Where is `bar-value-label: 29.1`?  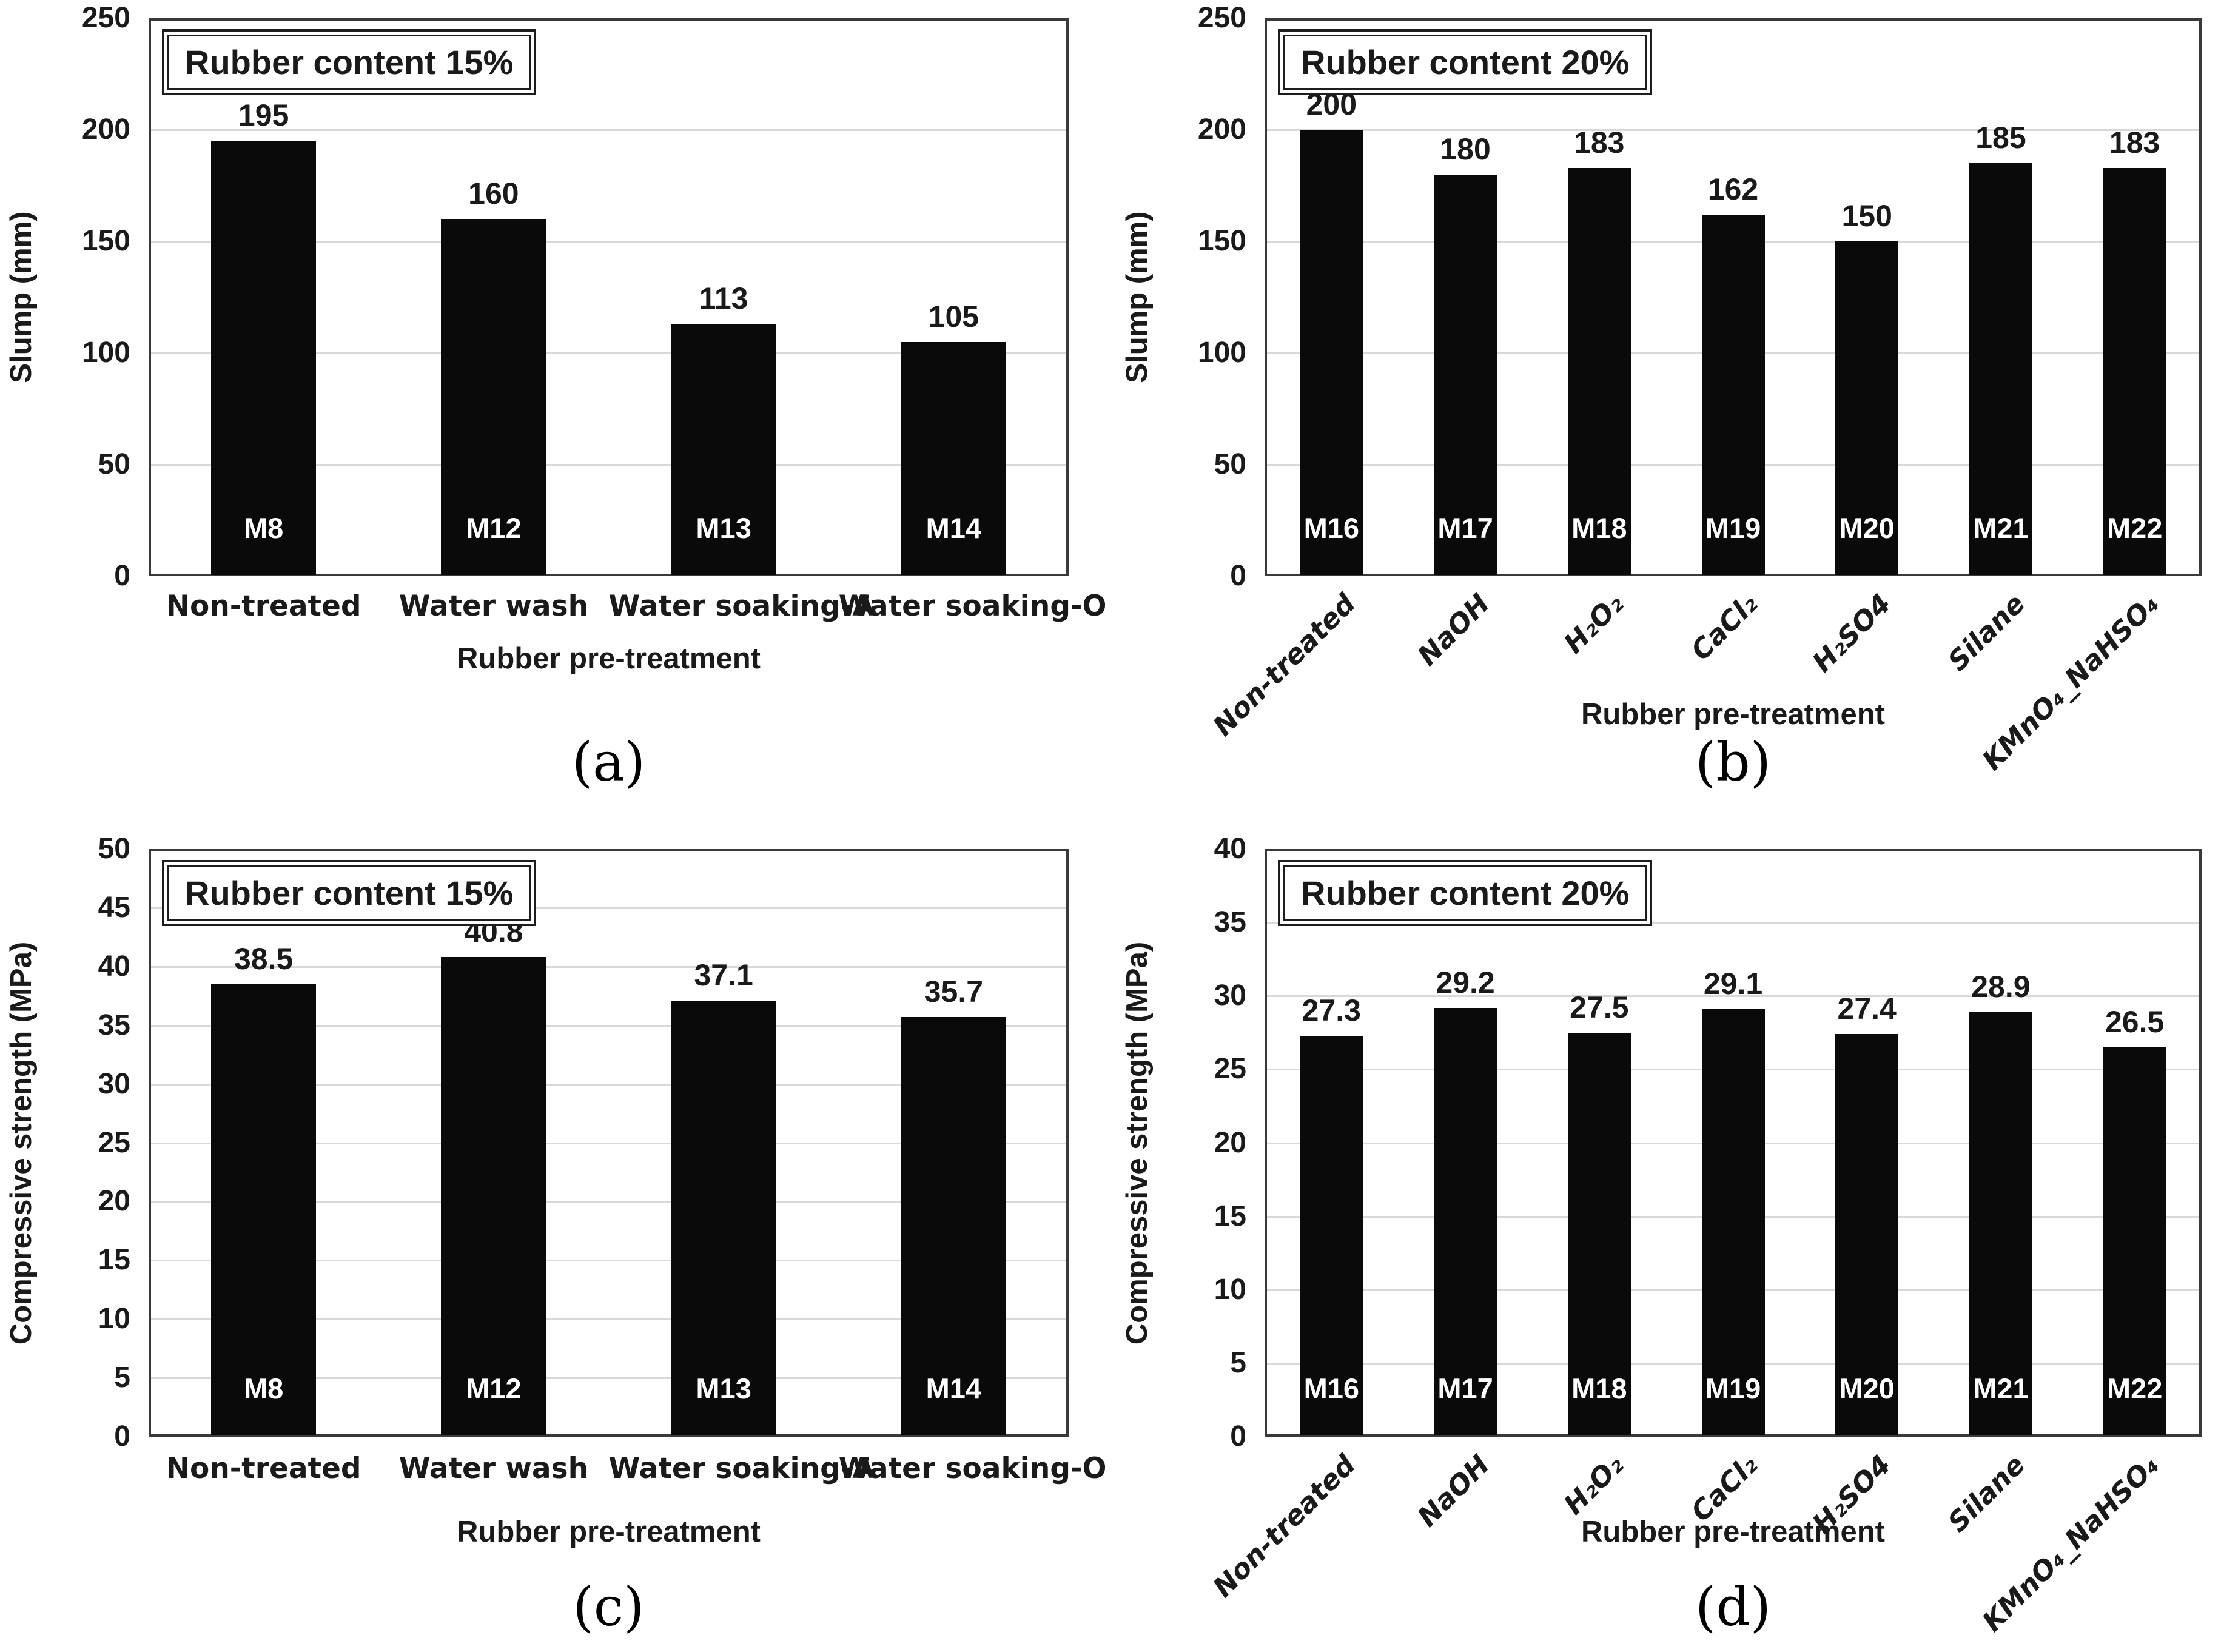
bar-value-label: 29.1 is located at coordinates (1733, 984).